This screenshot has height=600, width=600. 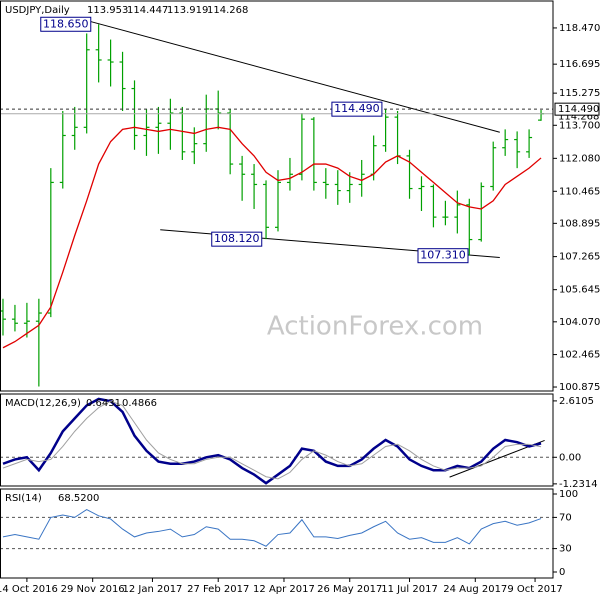 I want to click on annotation-label: 114.490, so click(x=357, y=108).